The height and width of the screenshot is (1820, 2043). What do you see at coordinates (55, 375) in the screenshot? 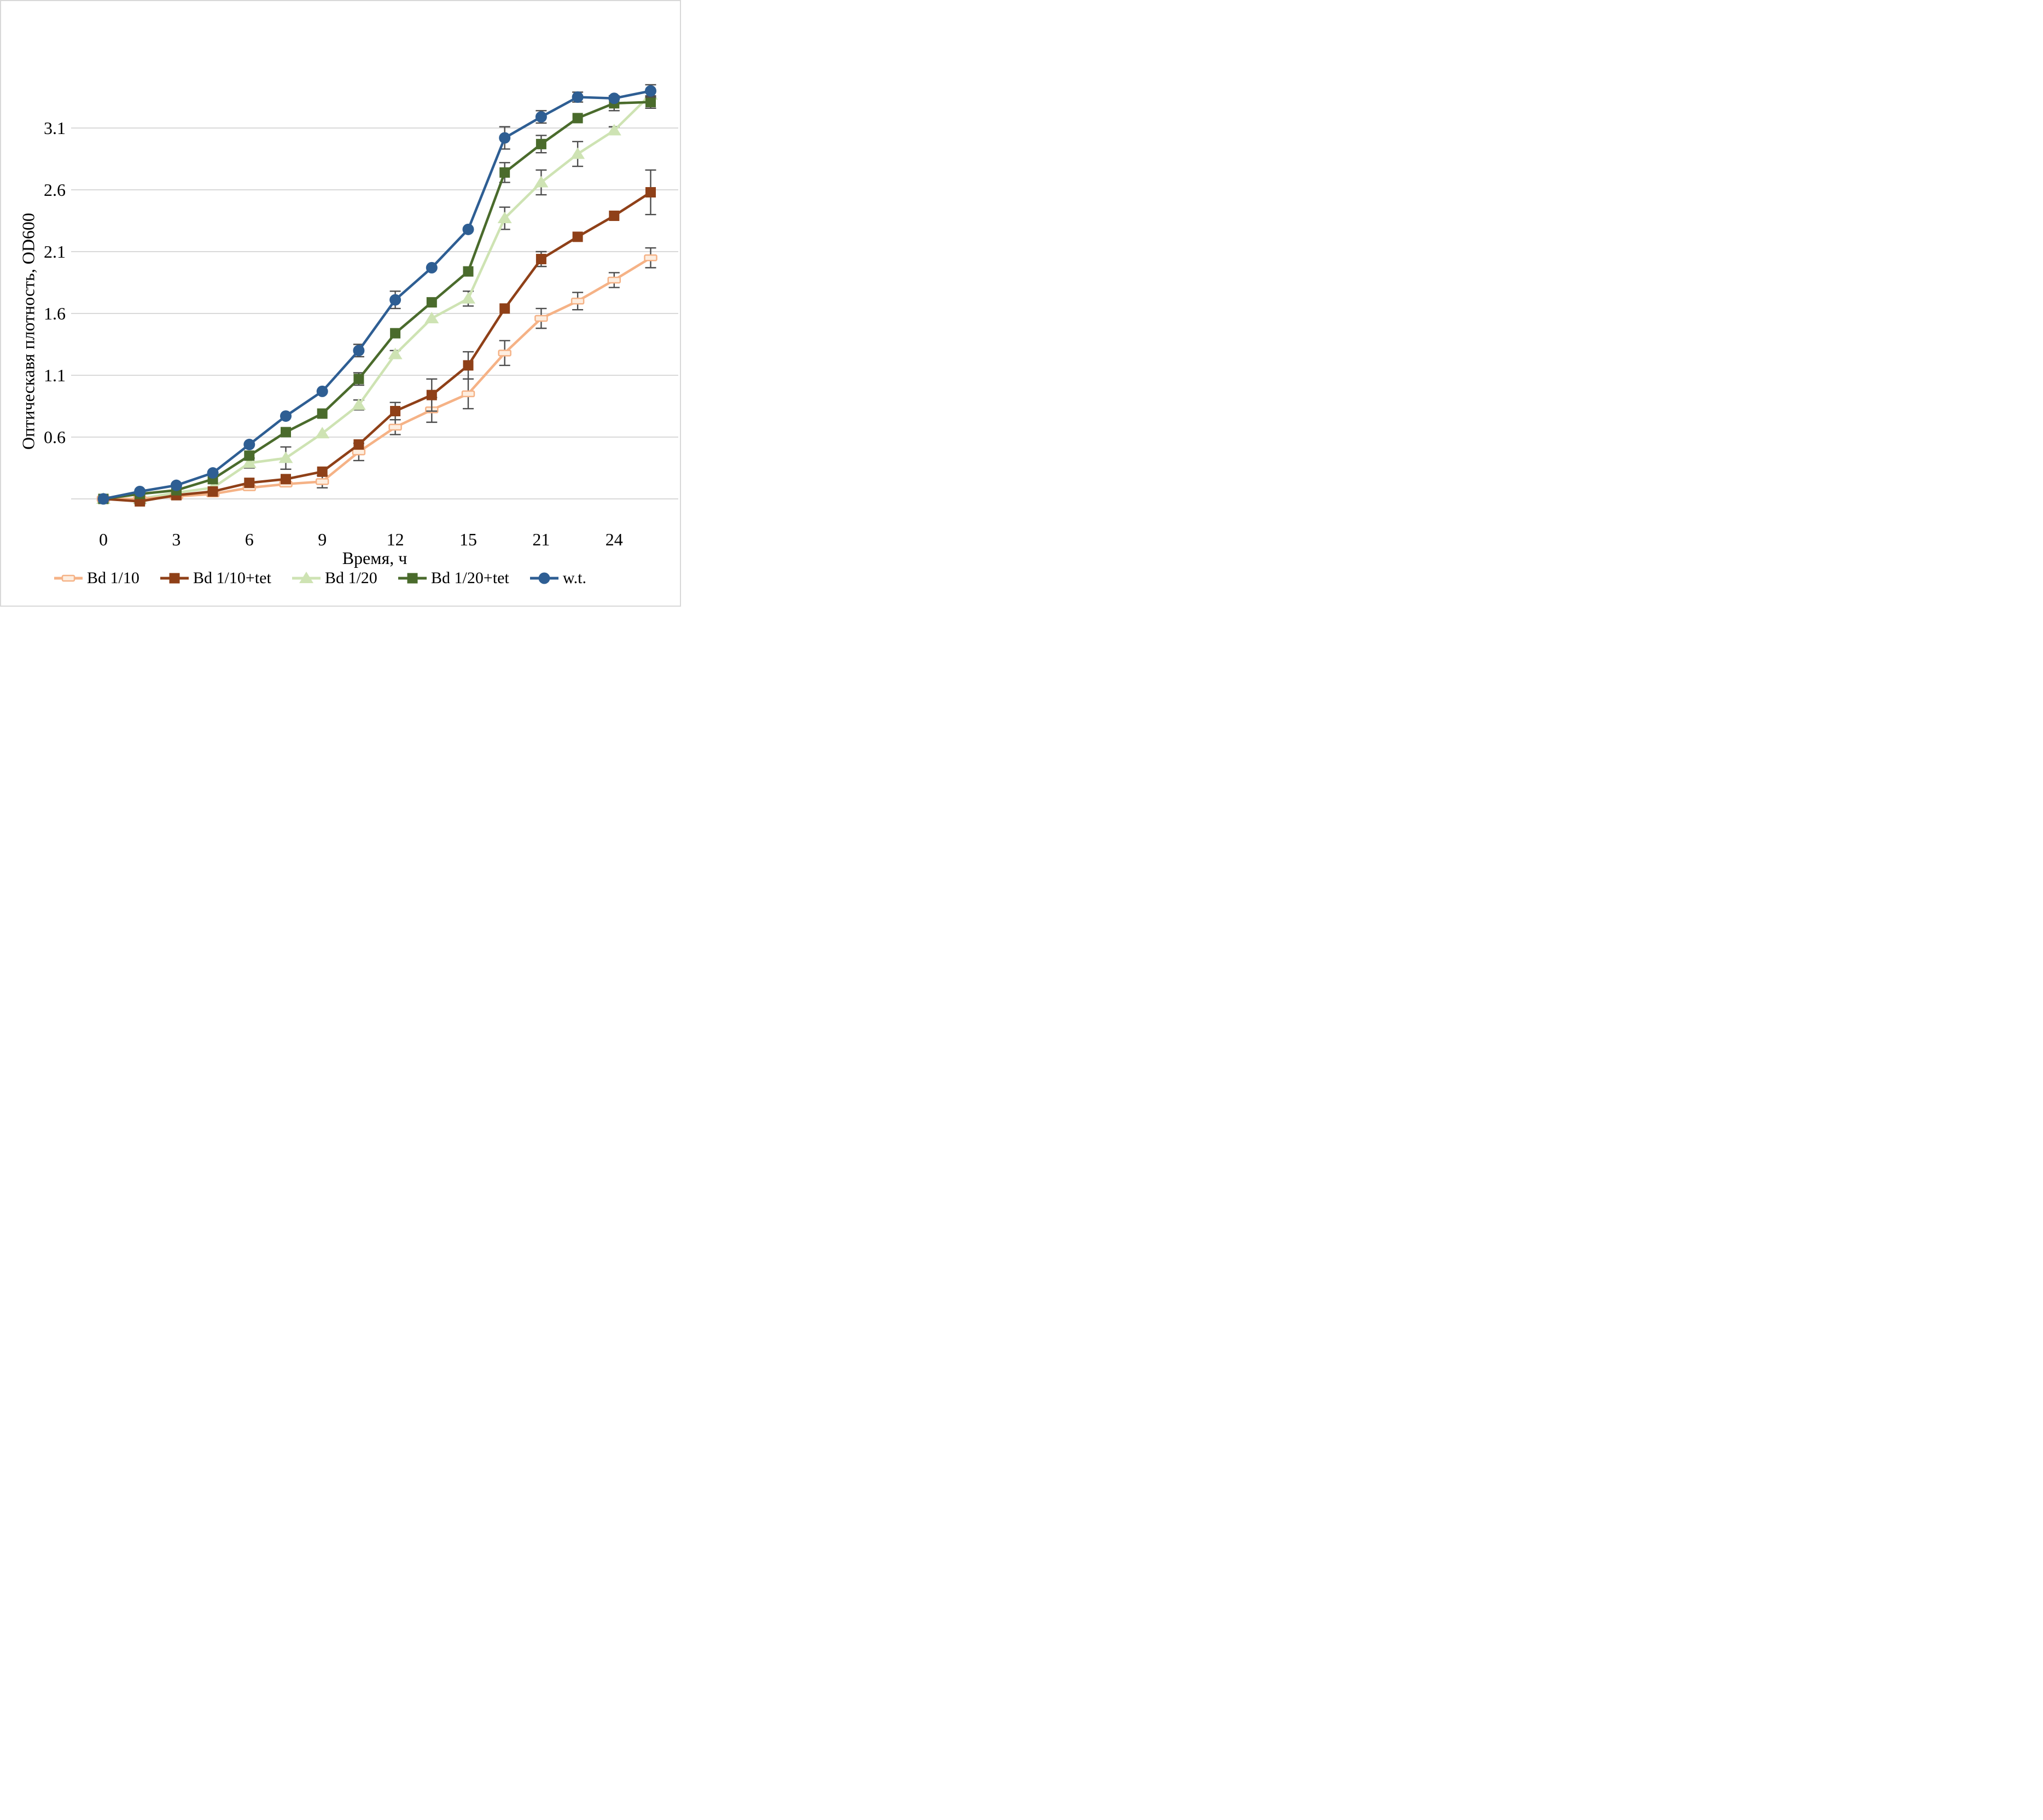
I see `y-axis-tick-label: 1.1` at bounding box center [55, 375].